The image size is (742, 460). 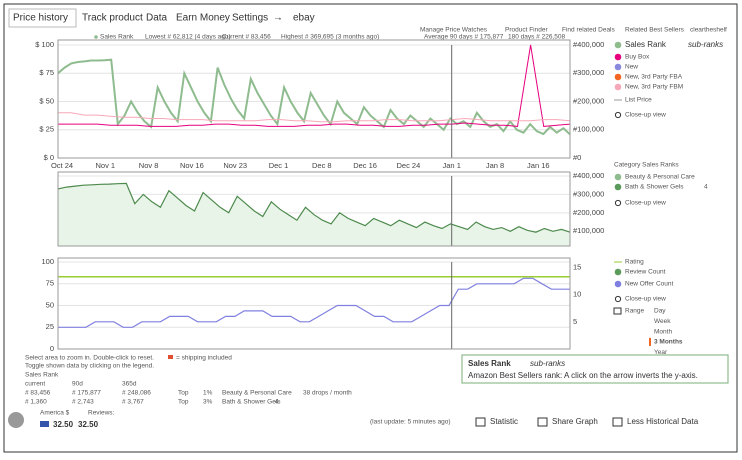 What do you see at coordinates (257, 393) in the screenshot?
I see `table-cell: Beauty & Personal Care` at bounding box center [257, 393].